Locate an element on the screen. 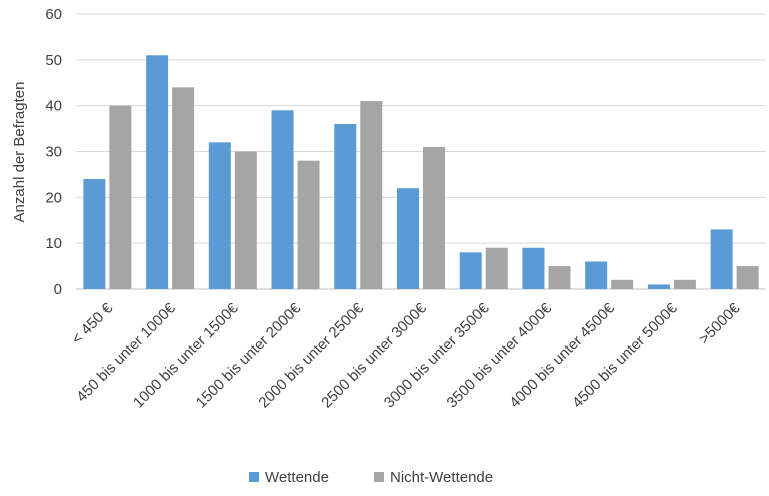 The width and height of the screenshot is (769, 496). x-tick-label: 2500 bis unter 3000€ is located at coordinates (374, 355).